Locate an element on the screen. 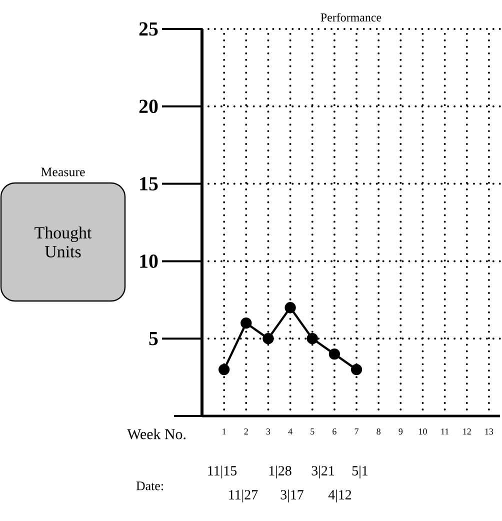 Image resolution: width=502 pixels, height=521 pixels. y-tick-label: 10 is located at coordinates (149, 261).